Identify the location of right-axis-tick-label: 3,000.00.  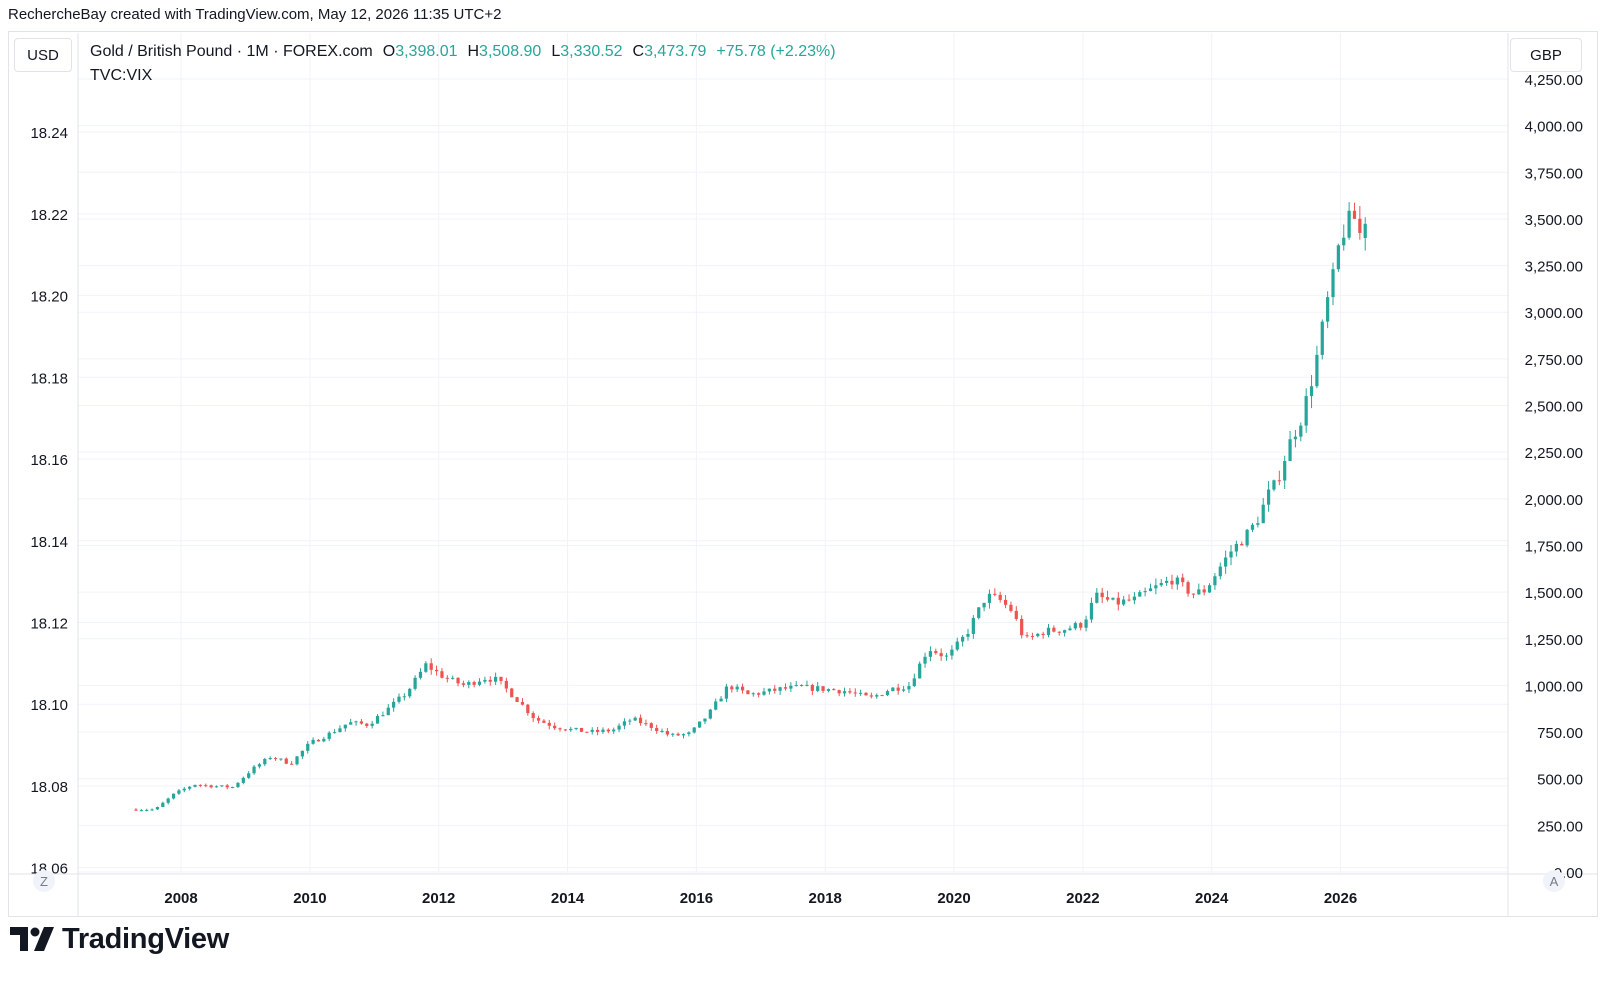
(1554, 313).